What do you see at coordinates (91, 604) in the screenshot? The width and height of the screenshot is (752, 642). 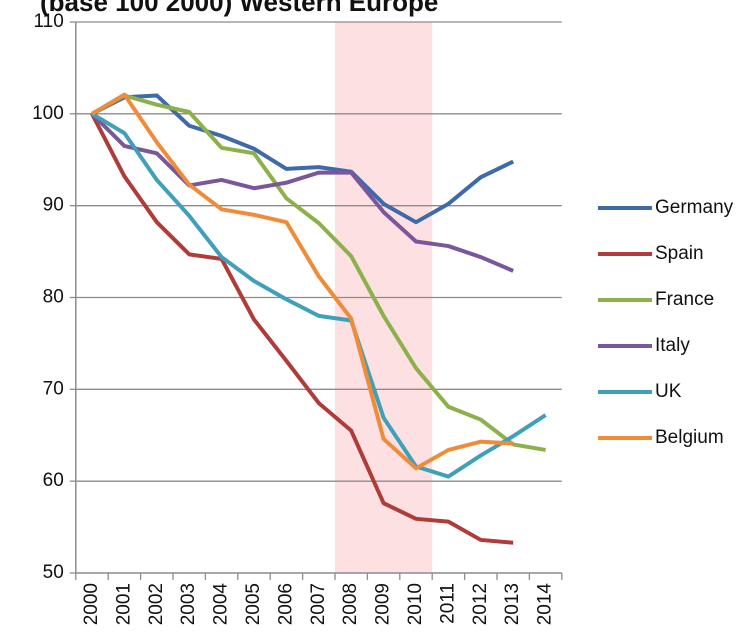 I see `x-tick-label: 2000` at bounding box center [91, 604].